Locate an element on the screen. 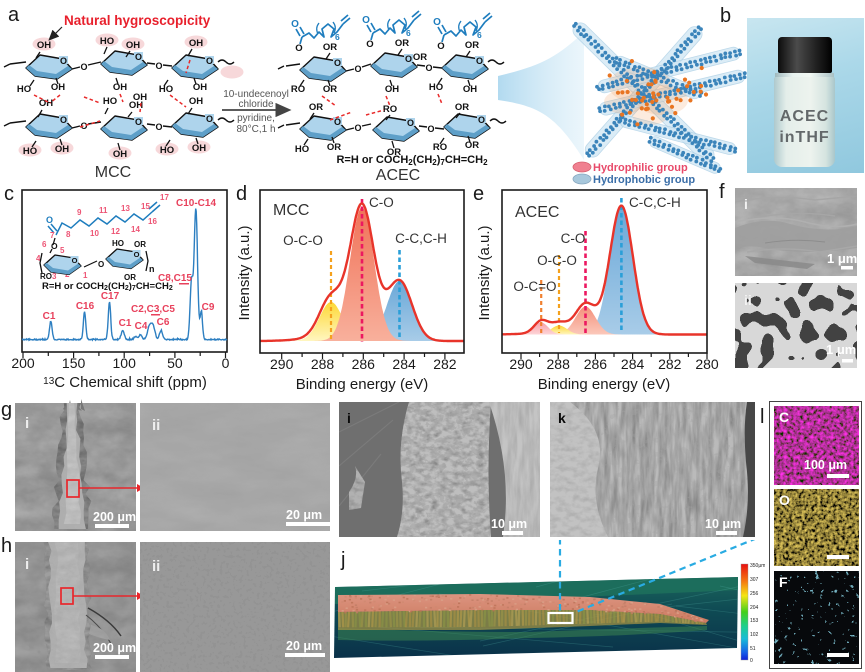  svg-text: k is located at coordinates (562, 418).